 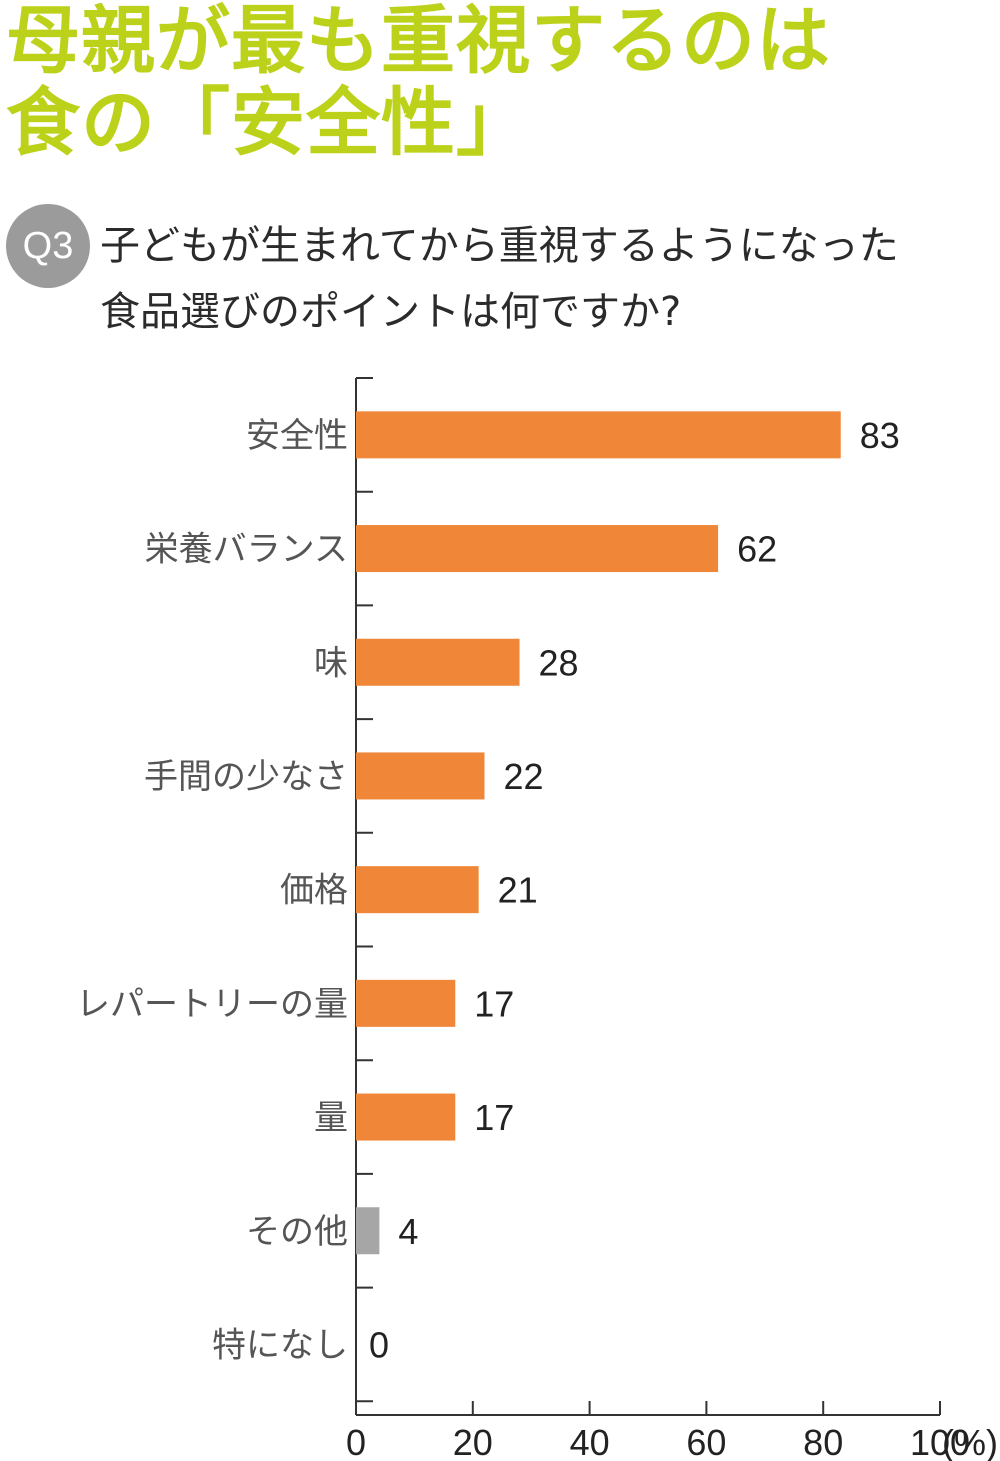 I want to click on category-label: 栄養バランス, so click(x=246, y=550).